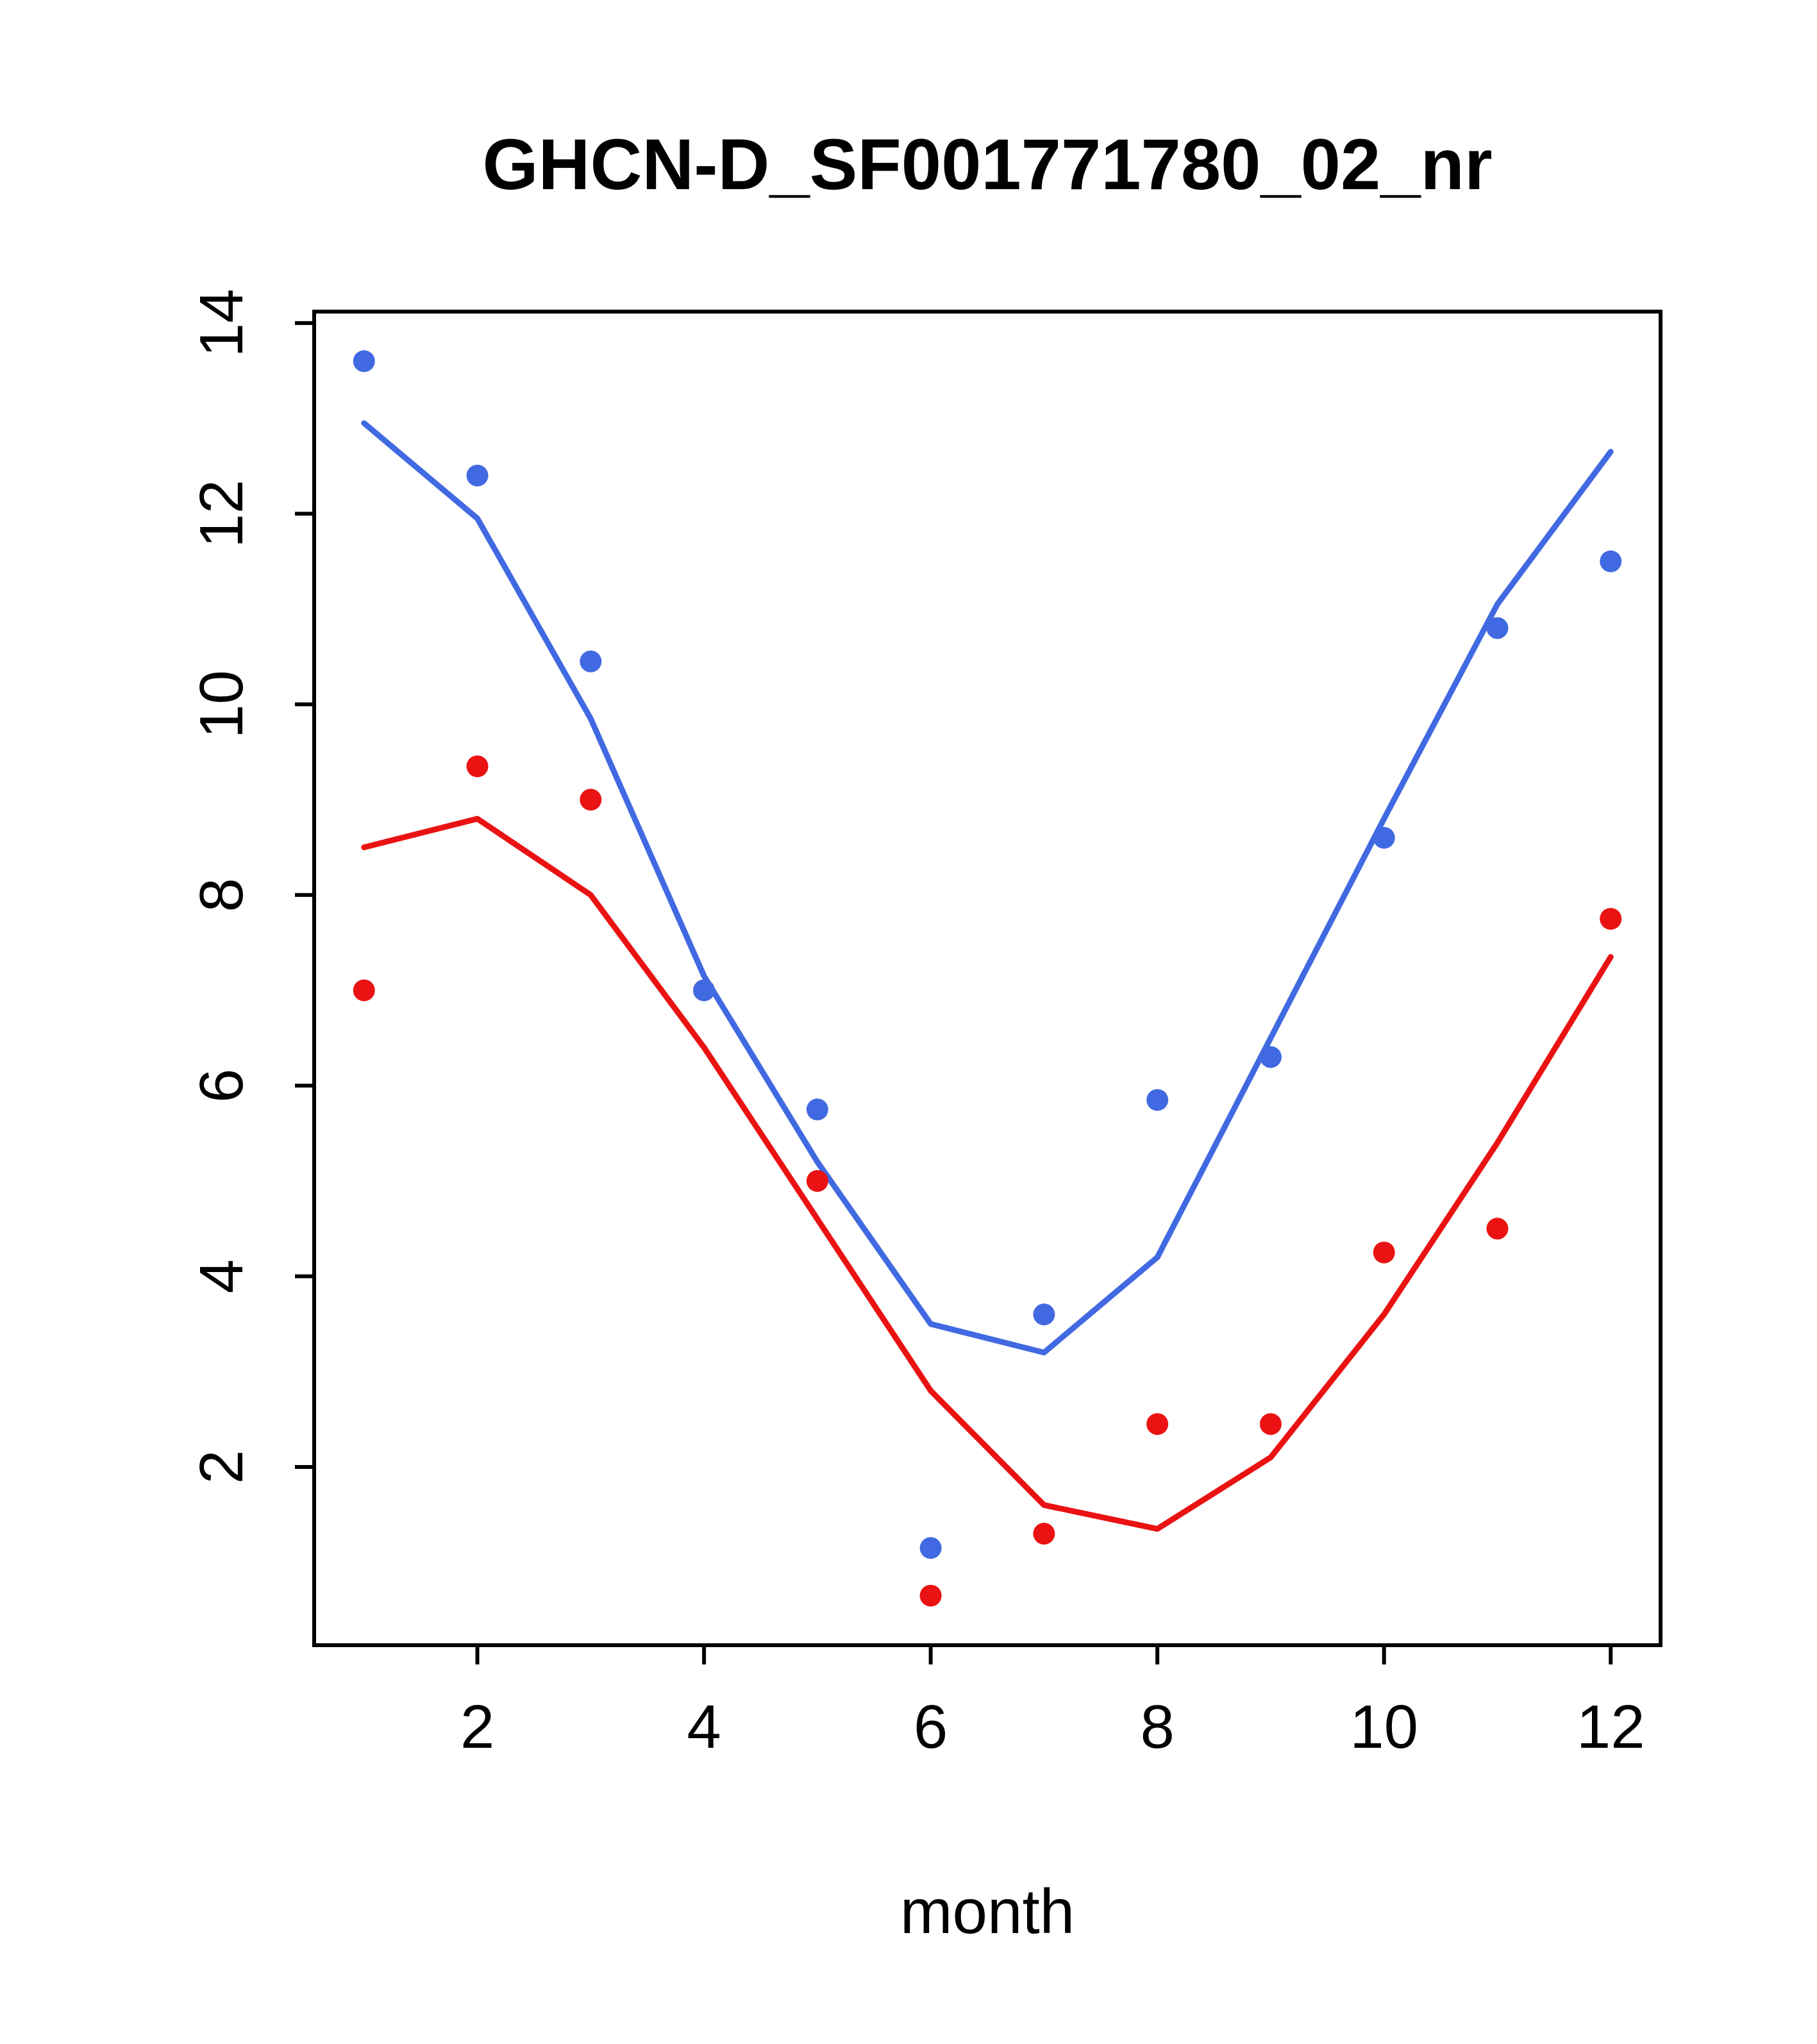 Image resolution: width=1817 pixels, height=2044 pixels. I want to click on x-tick-label: 8, so click(1157, 1727).